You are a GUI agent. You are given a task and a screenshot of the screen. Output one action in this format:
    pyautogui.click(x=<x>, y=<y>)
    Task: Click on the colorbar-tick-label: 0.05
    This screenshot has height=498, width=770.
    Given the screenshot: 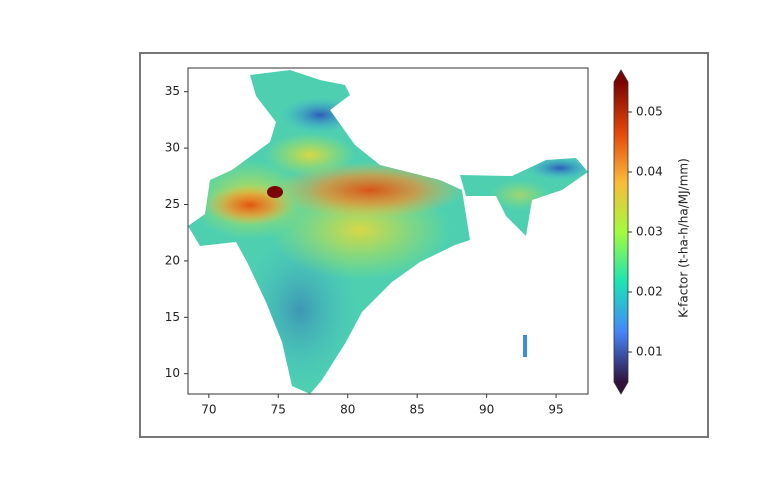 What is the action you would take?
    pyautogui.click(x=649, y=112)
    